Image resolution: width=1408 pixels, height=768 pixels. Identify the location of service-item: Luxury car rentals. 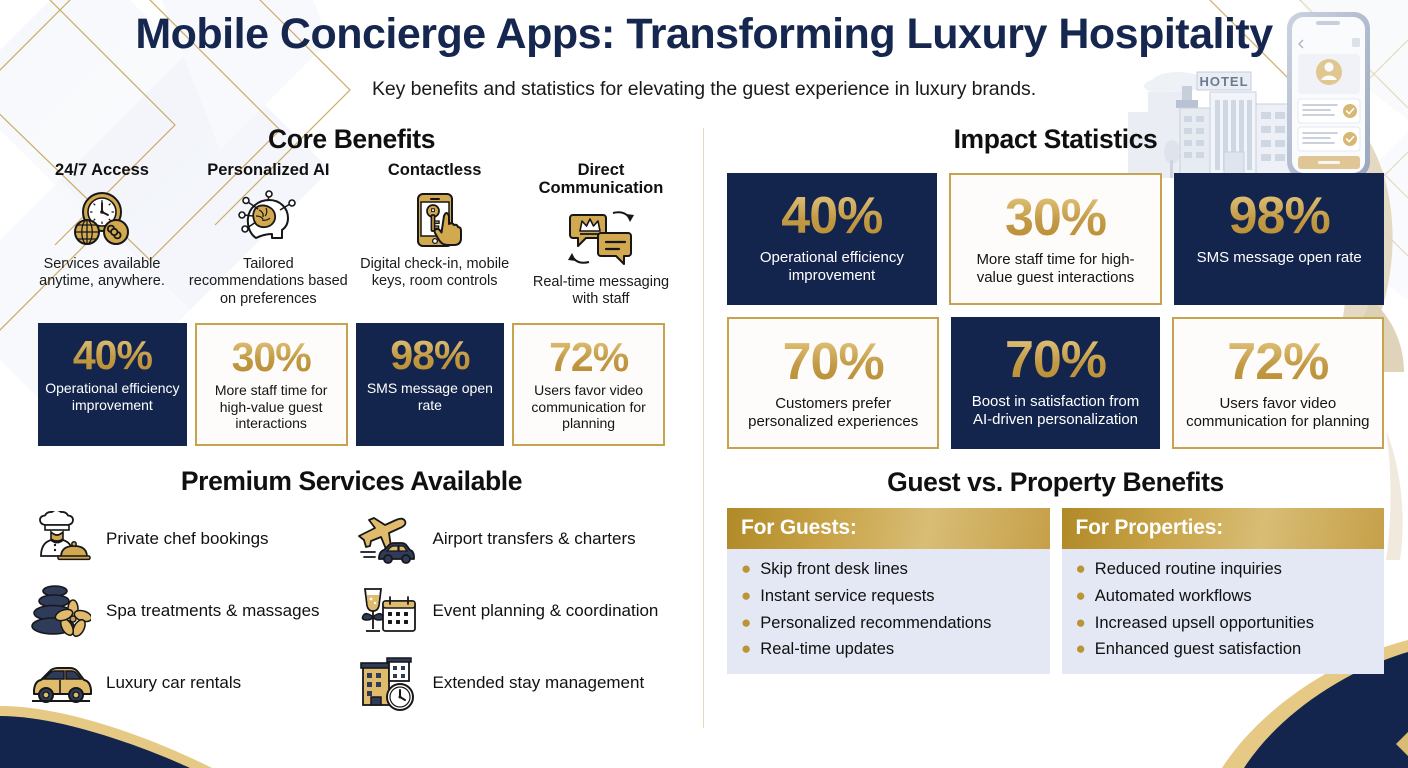
(188, 683).